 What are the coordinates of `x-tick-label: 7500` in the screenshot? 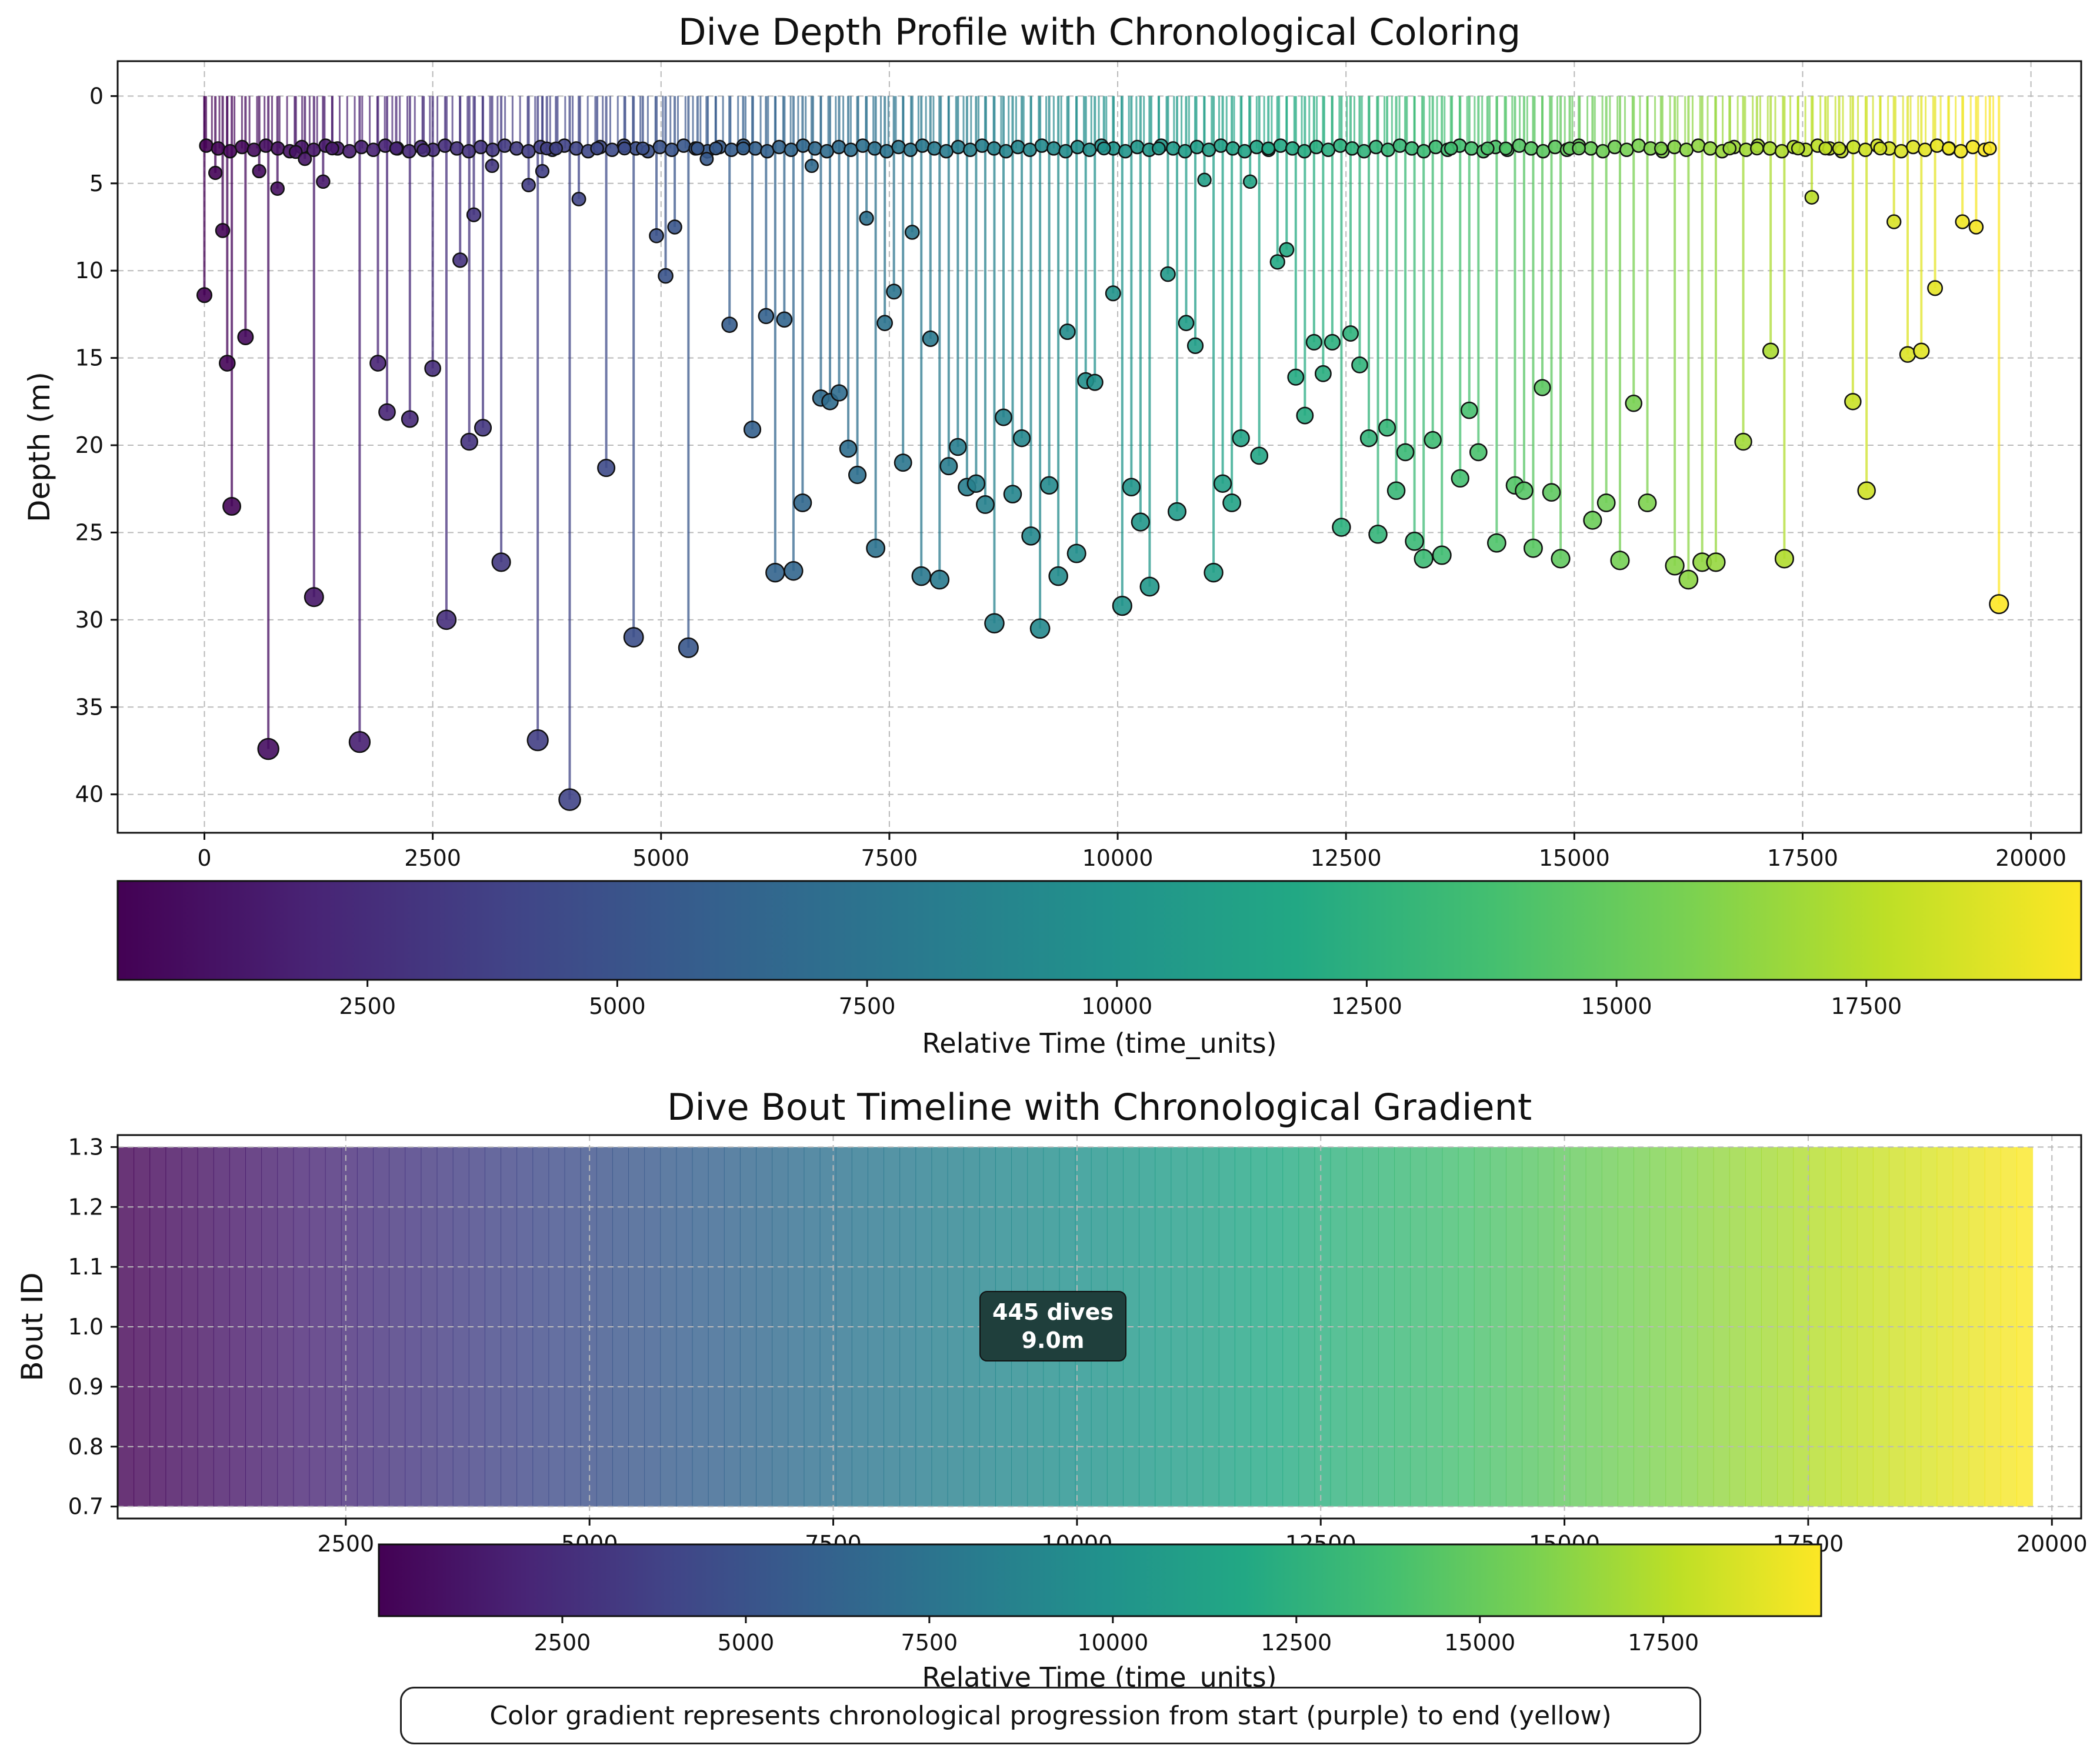 It's located at (889, 858).